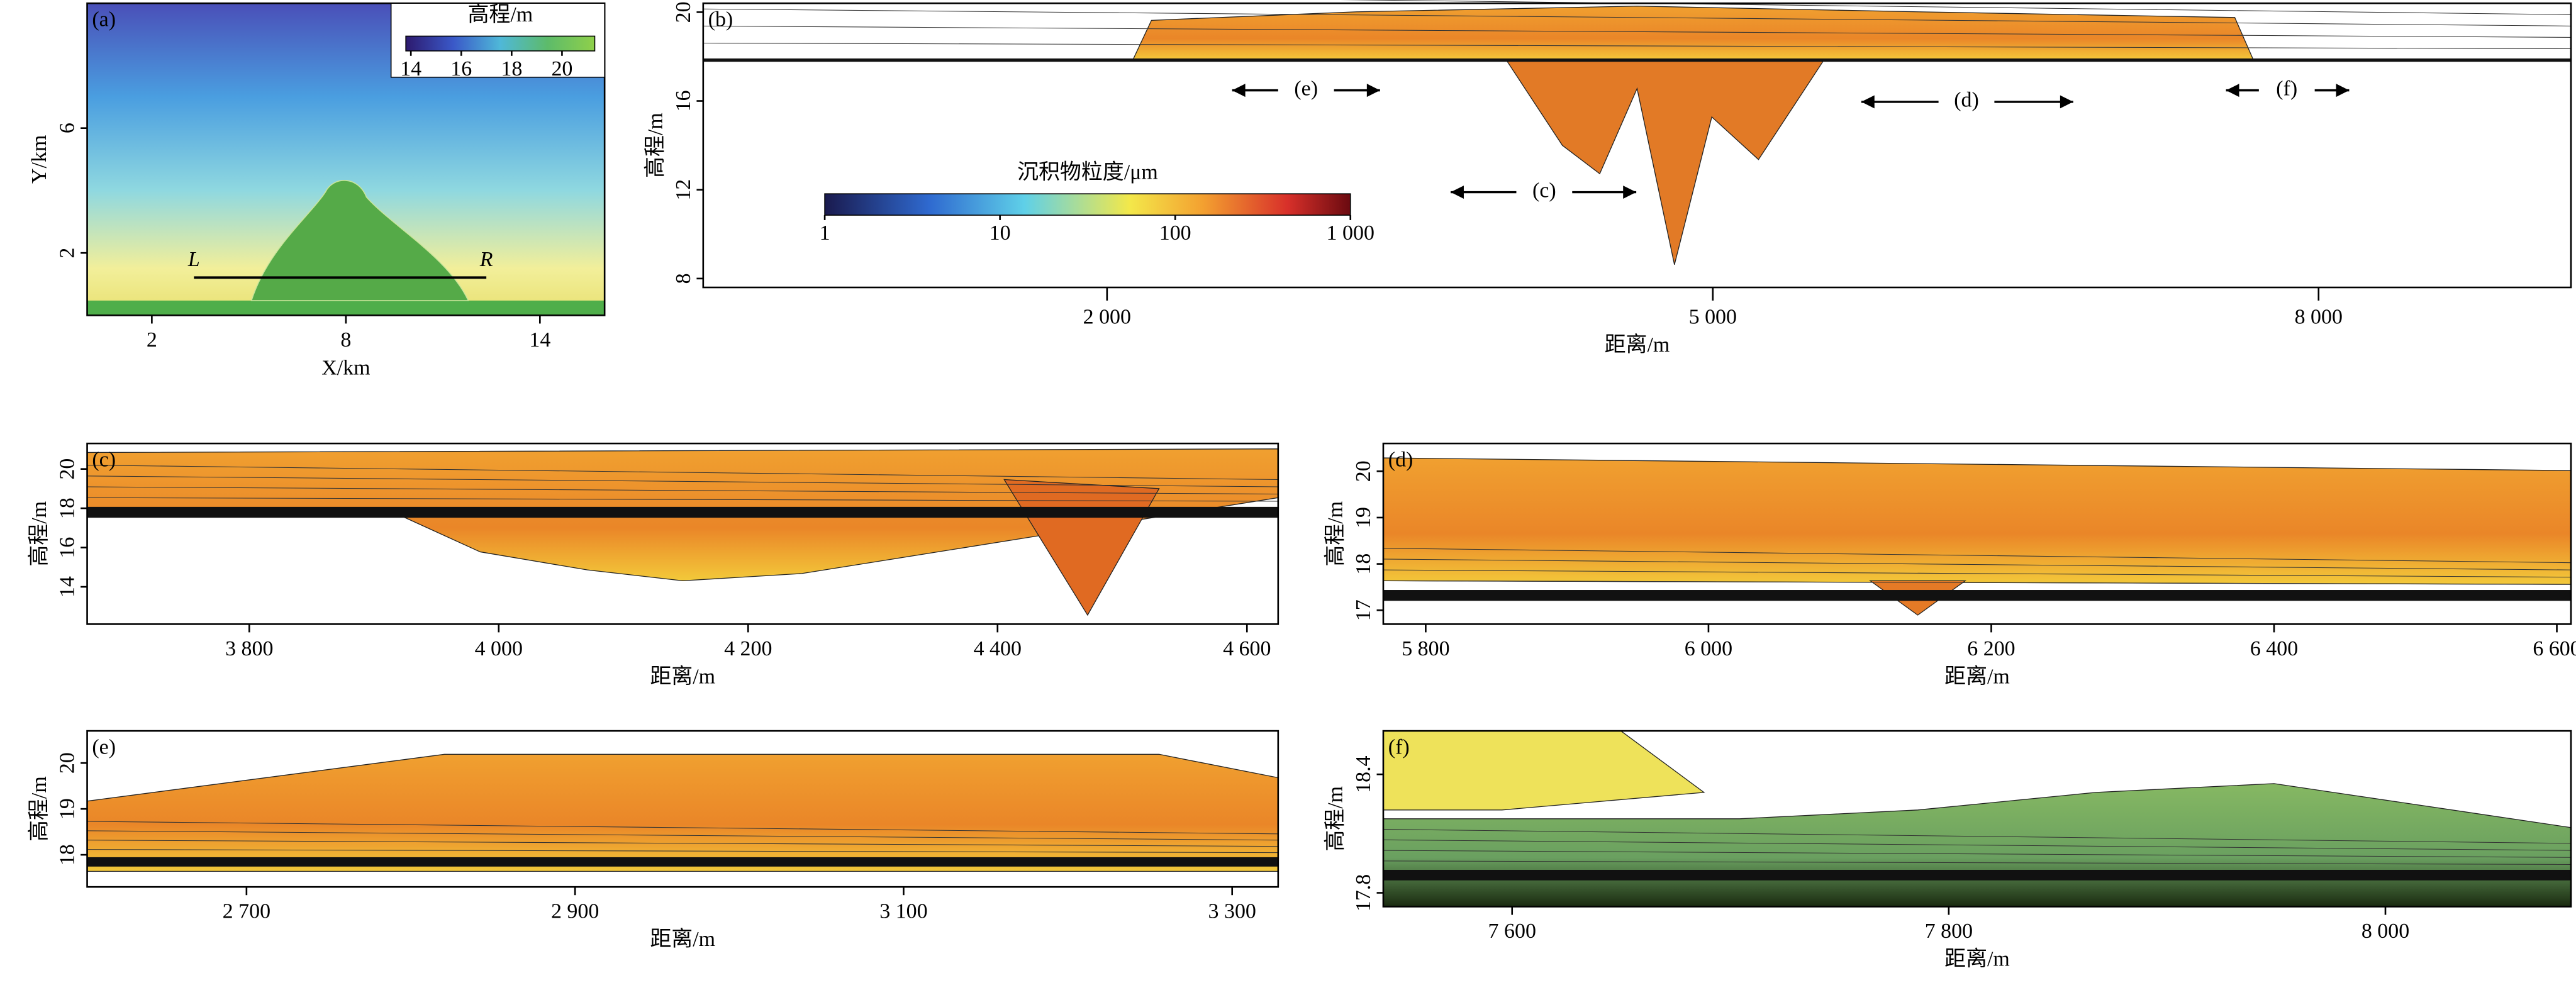  I want to click on x-tick-label: 14, so click(539, 340).